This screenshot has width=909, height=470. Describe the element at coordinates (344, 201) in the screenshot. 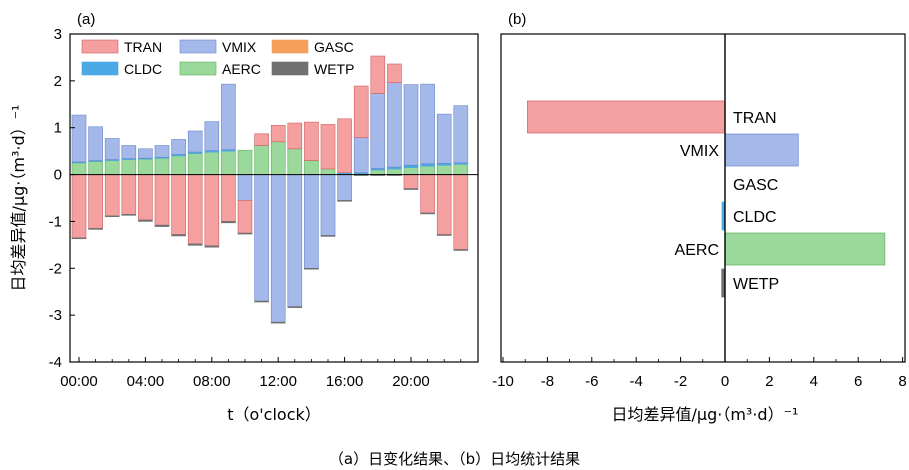

I see `bar-wetp-h16` at that location.